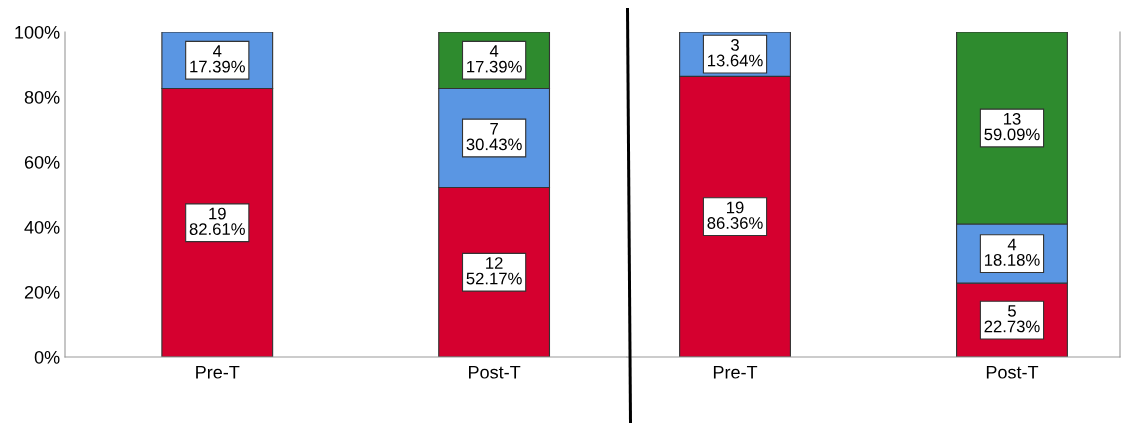 Image resolution: width=1126 pixels, height=423 pixels. What do you see at coordinates (494, 271) in the screenshot?
I see `data-label: 12 52.17%` at bounding box center [494, 271].